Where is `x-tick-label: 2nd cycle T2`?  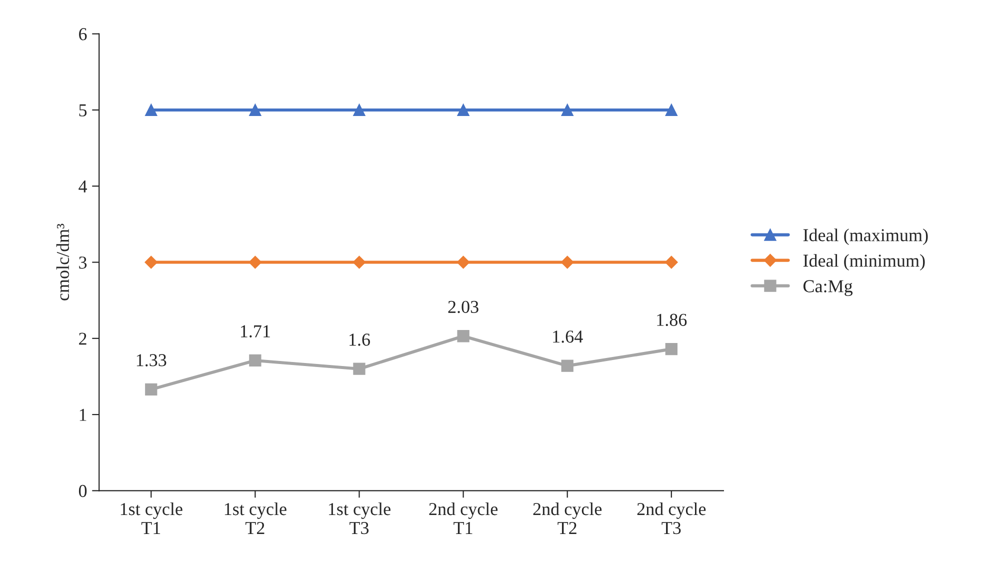 x-tick-label: 2nd cycle T2 is located at coordinates (567, 518).